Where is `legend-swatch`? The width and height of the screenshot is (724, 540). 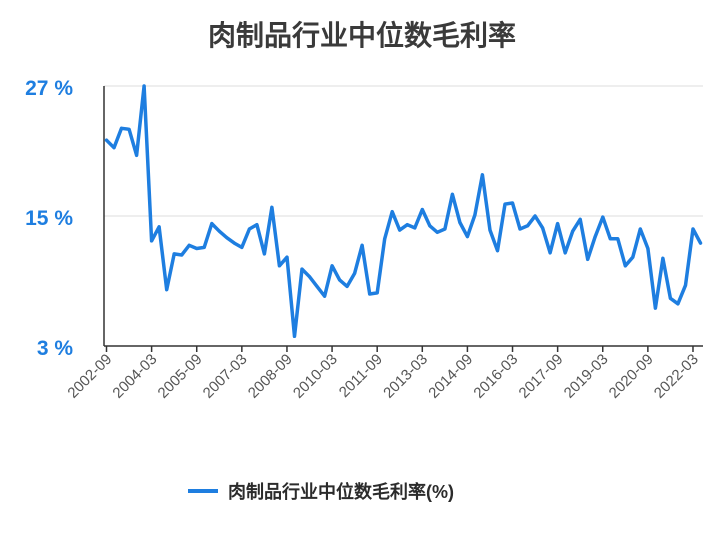
legend-swatch is located at coordinates (203, 491).